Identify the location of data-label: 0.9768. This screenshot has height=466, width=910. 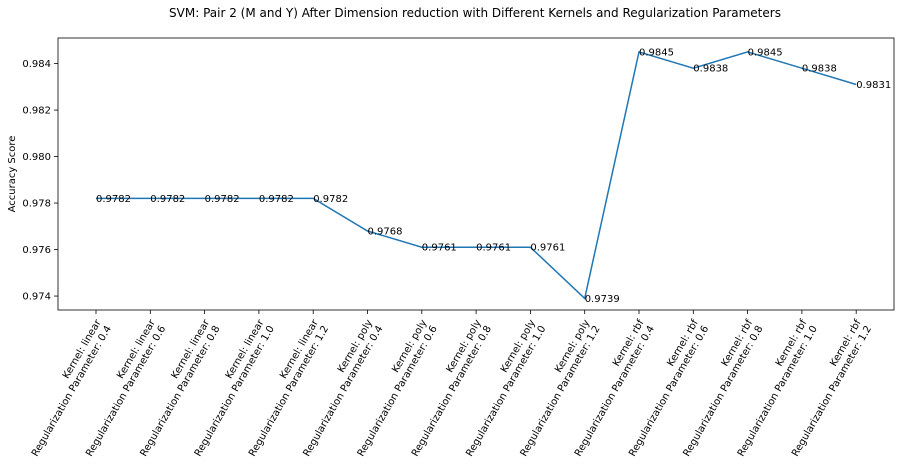
(385, 231).